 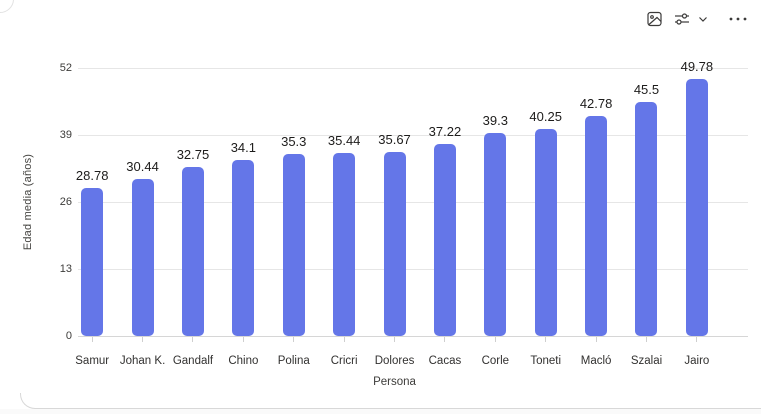 What do you see at coordinates (495, 361) in the screenshot?
I see `x-axis-label: Corle` at bounding box center [495, 361].